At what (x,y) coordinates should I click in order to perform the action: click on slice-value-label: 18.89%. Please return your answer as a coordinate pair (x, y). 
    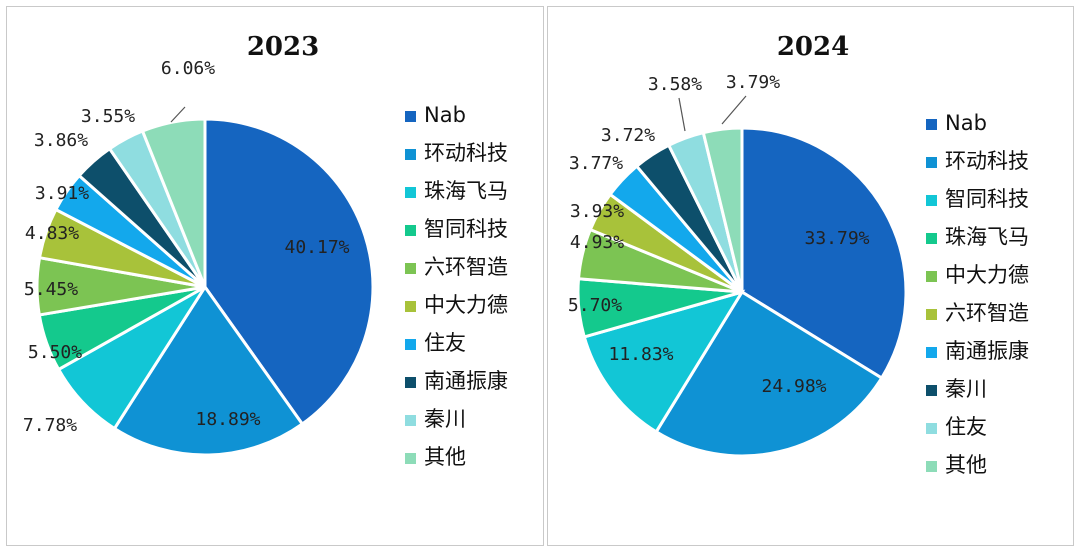
    Looking at the image, I should click on (227, 419).